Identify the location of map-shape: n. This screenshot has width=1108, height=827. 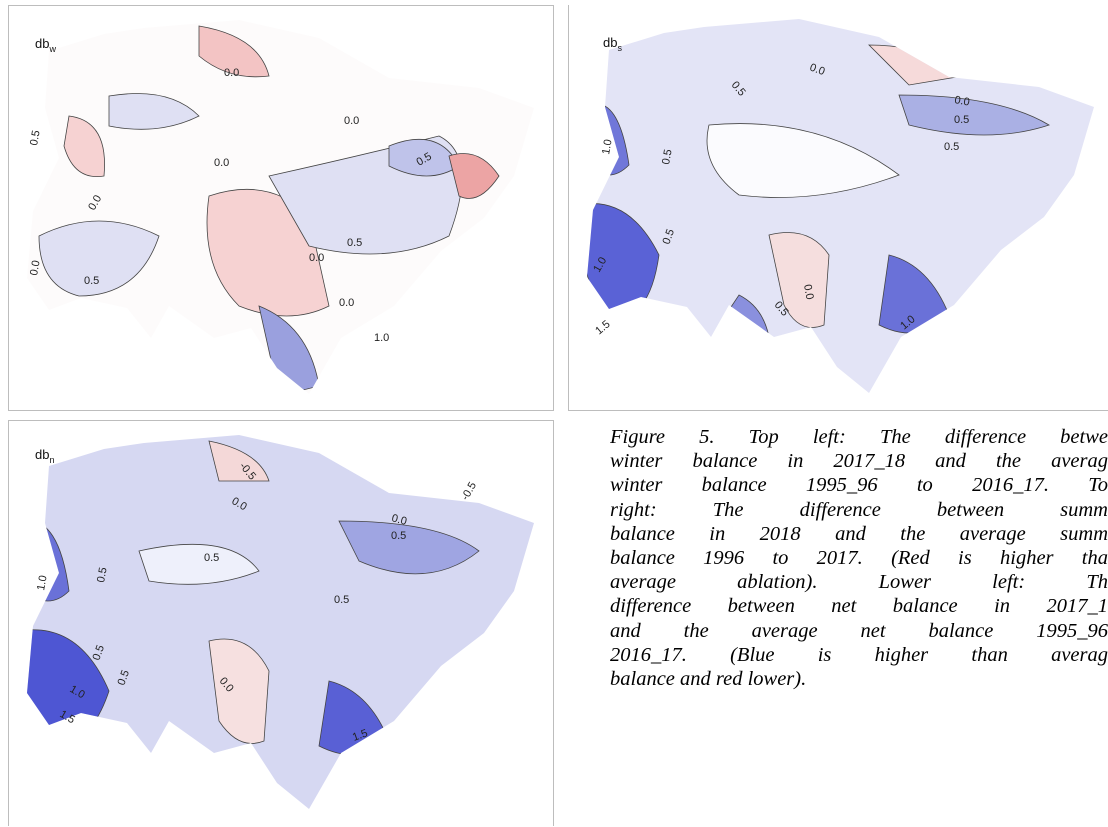
(51, 460).